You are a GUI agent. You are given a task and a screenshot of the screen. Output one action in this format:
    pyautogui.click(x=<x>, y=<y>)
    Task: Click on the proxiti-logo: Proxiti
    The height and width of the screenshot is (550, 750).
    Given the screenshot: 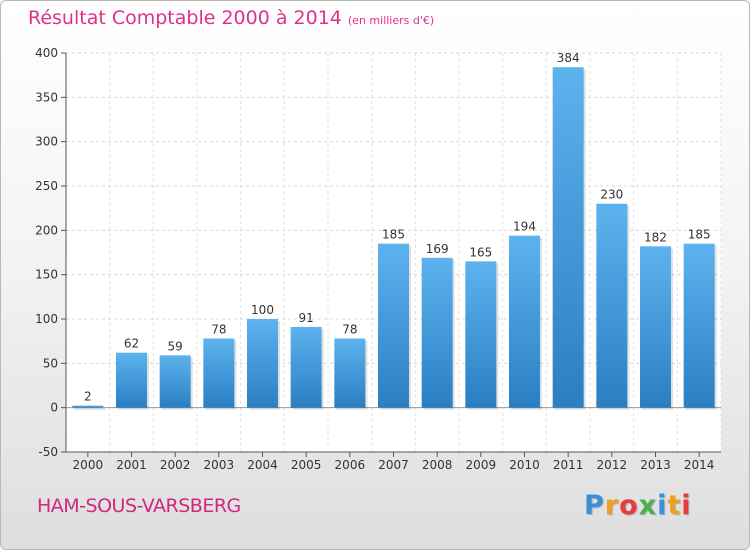 What is the action you would take?
    pyautogui.click(x=638, y=505)
    